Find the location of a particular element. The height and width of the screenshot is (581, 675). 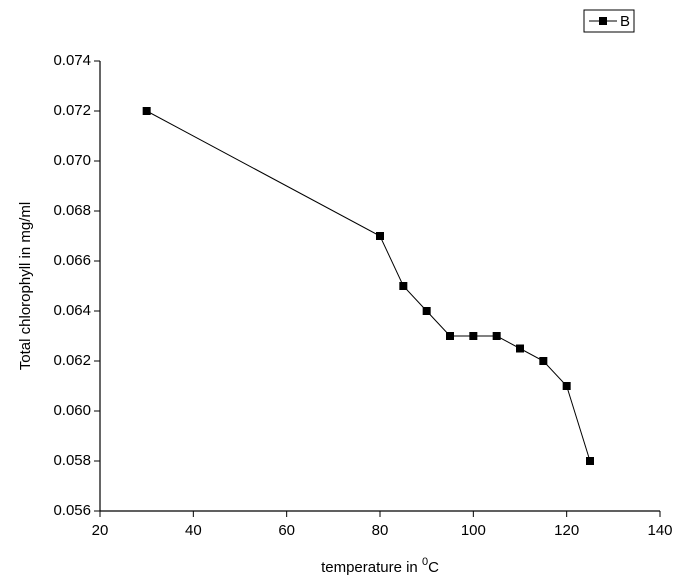

x-tick-label: 80 is located at coordinates (380, 530).